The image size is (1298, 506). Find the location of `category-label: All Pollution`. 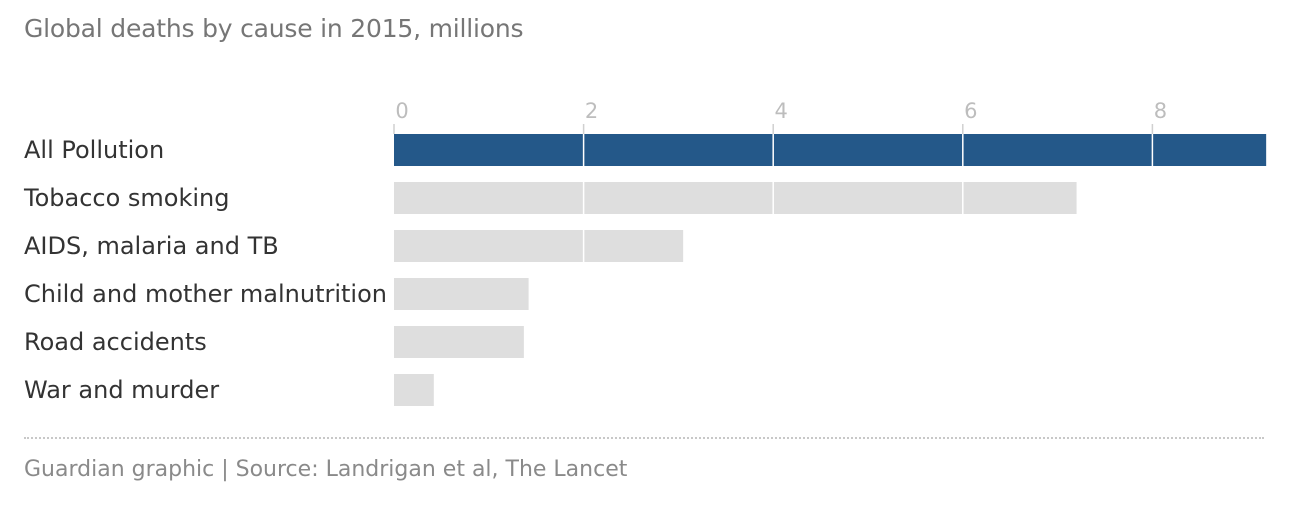

category-label: All Pollution is located at coordinates (94, 150).